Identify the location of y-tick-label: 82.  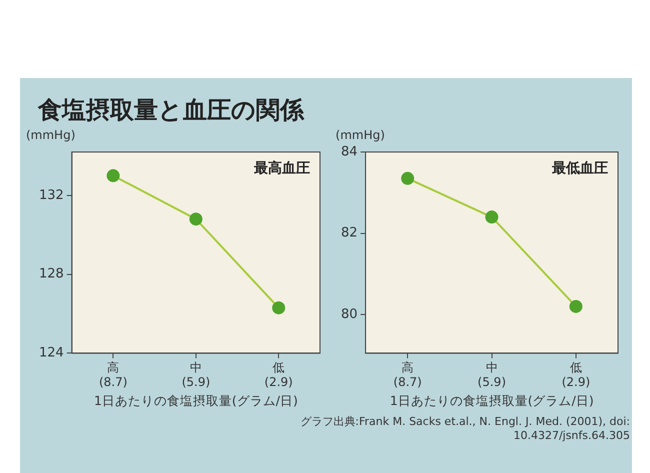
(349, 233).